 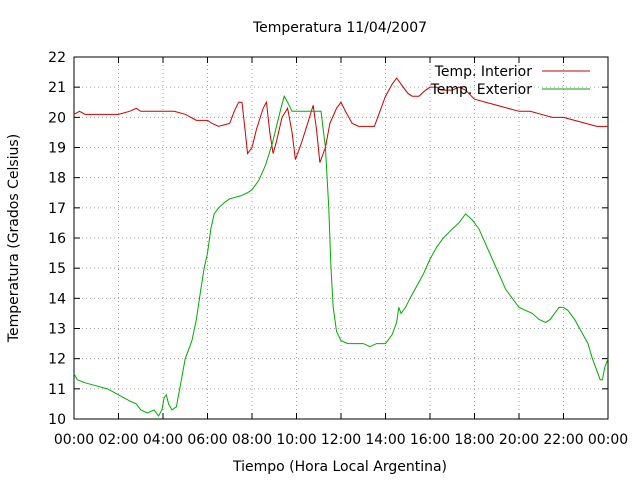 What do you see at coordinates (57, 179) in the screenshot?
I see `y-tick-label: 18` at bounding box center [57, 179].